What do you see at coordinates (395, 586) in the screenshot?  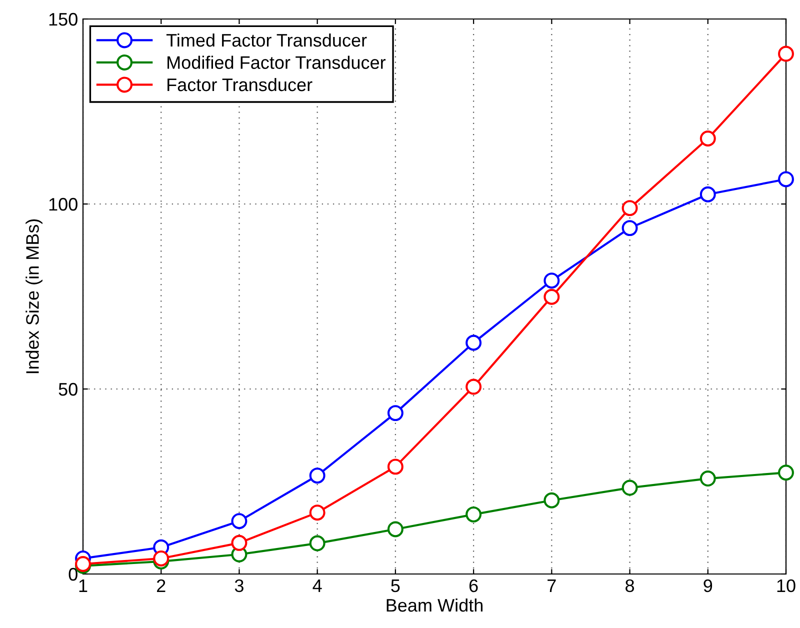 I see `x-tick-label: 5` at bounding box center [395, 586].